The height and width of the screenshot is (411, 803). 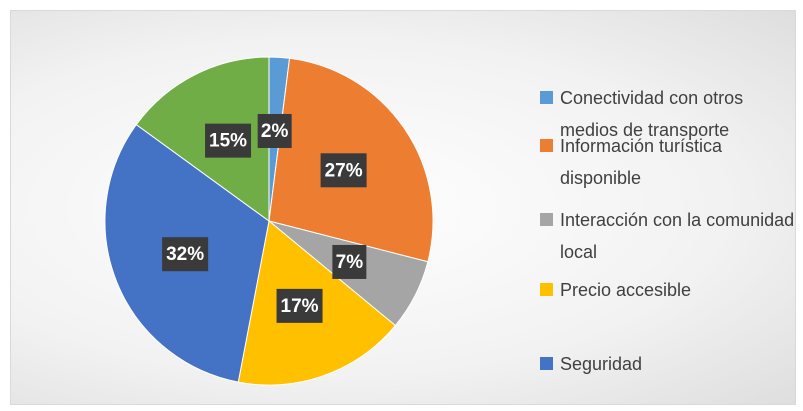 I want to click on data-label: 7%, so click(x=350, y=262).